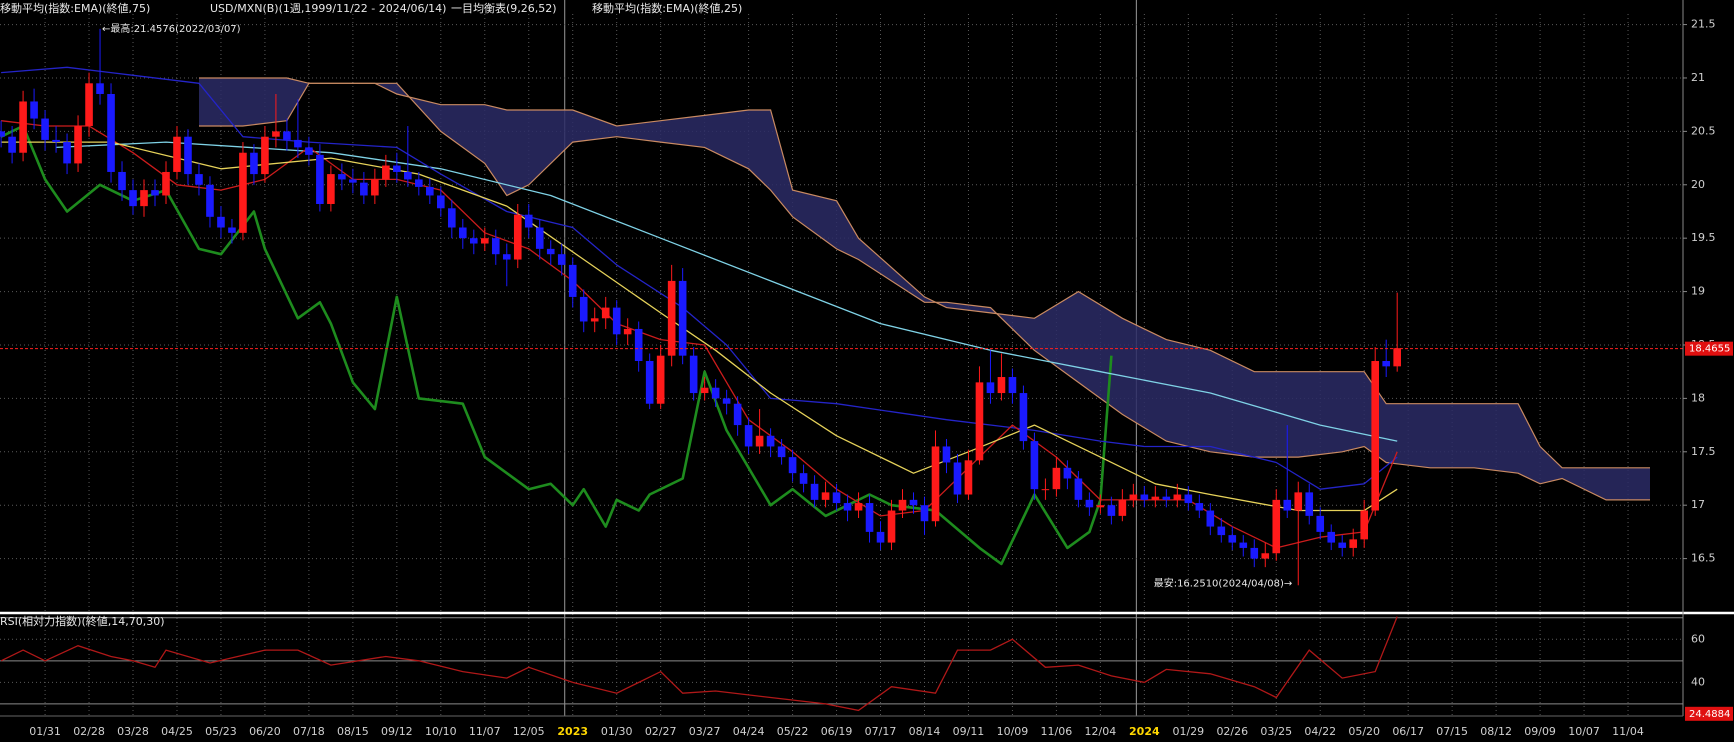 The height and width of the screenshot is (742, 1734). What do you see at coordinates (1703, 451) in the screenshot?
I see `y-tick-label: 17.5` at bounding box center [1703, 451].